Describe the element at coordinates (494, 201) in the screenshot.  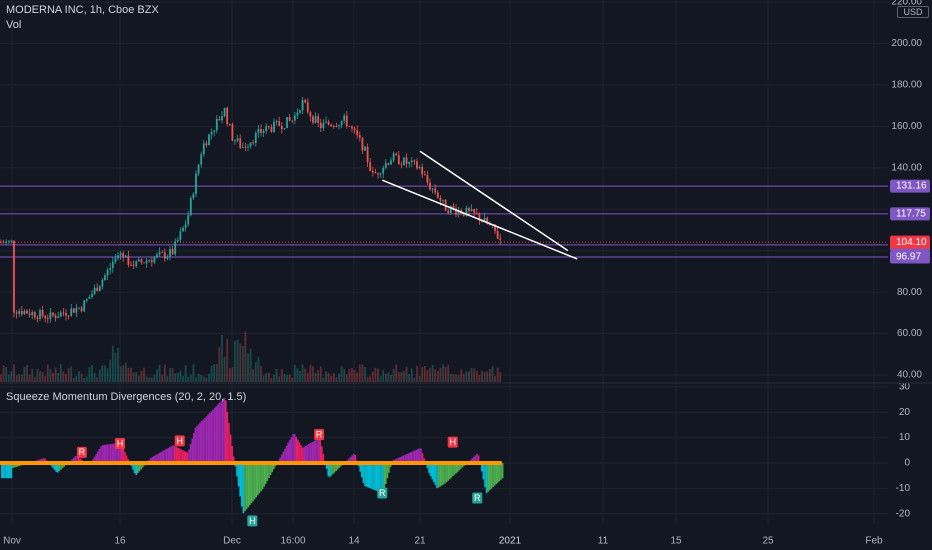
I see `wedge-upper-line` at that location.